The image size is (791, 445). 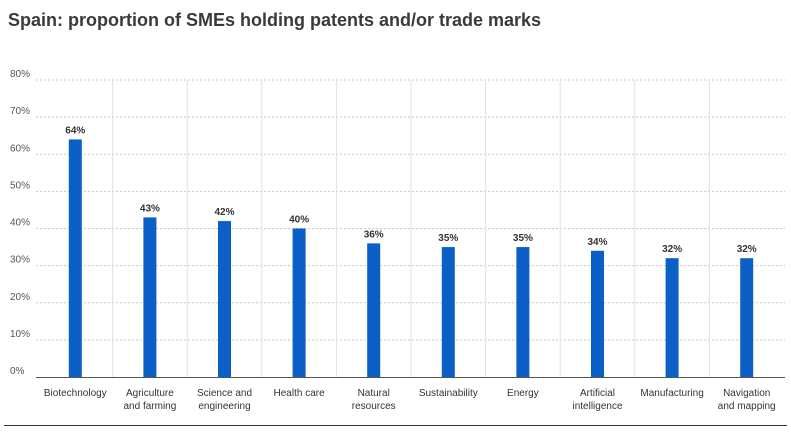 I want to click on category-label: Navigation, so click(x=746, y=393).